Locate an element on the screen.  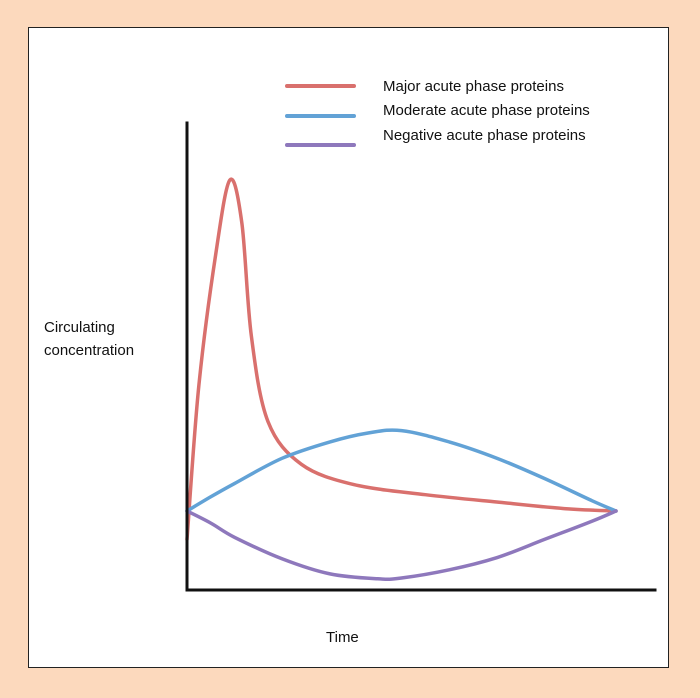
y-axis-label-line-2: concentration is located at coordinates (89, 350).